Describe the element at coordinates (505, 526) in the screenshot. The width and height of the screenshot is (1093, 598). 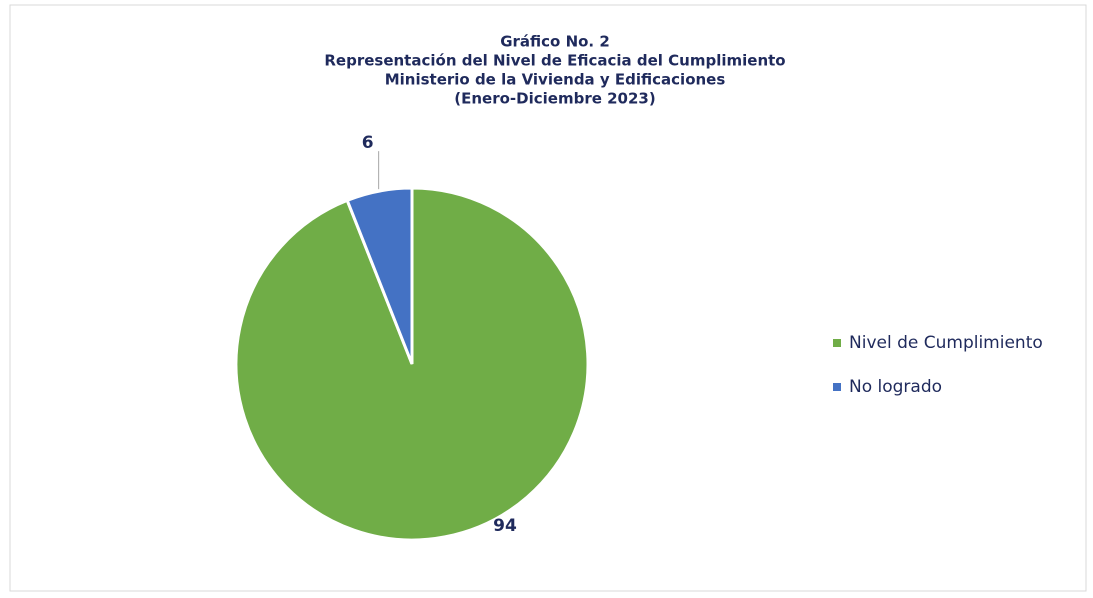
I see `data-label: 94` at that location.